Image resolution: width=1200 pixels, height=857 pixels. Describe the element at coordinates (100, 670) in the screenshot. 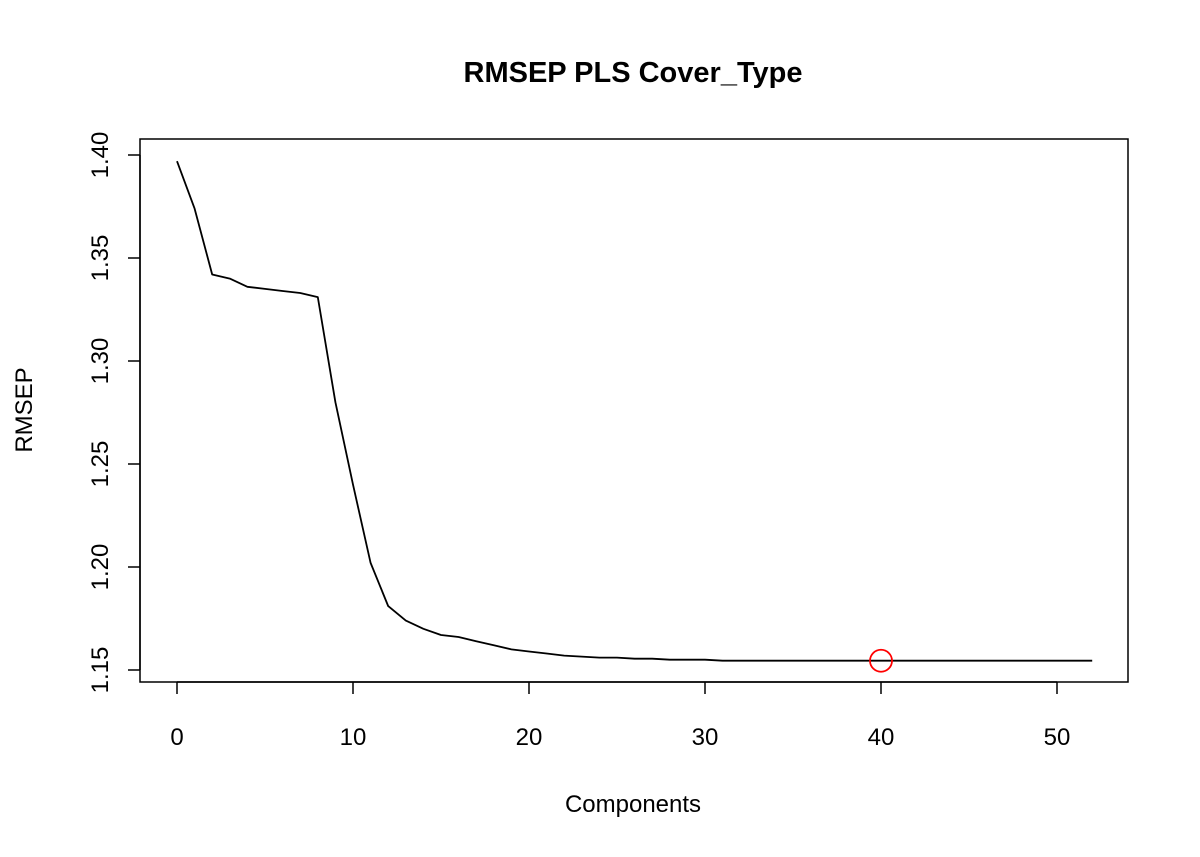

I see `y-tick-label: 1.15` at that location.